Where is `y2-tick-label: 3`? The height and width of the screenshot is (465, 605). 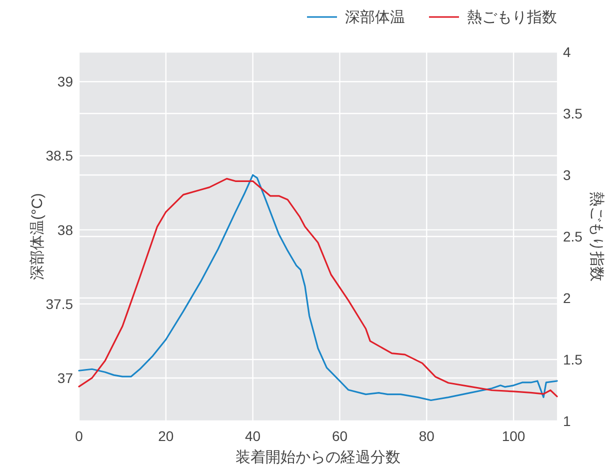 y2-tick-label: 3 is located at coordinates (567, 175).